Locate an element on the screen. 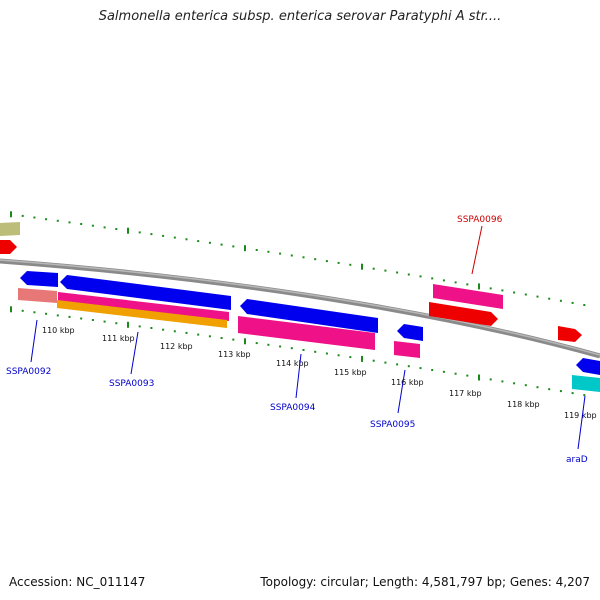  ruler-tick-label: 116 kbp is located at coordinates (407, 382).